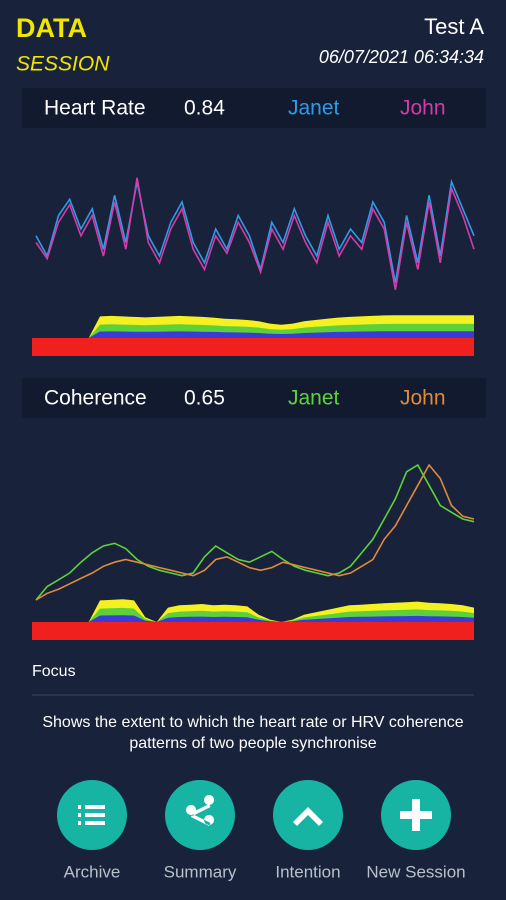 This screenshot has width=506, height=900. What do you see at coordinates (415, 871) in the screenshot?
I see `button-label: New Session` at bounding box center [415, 871].